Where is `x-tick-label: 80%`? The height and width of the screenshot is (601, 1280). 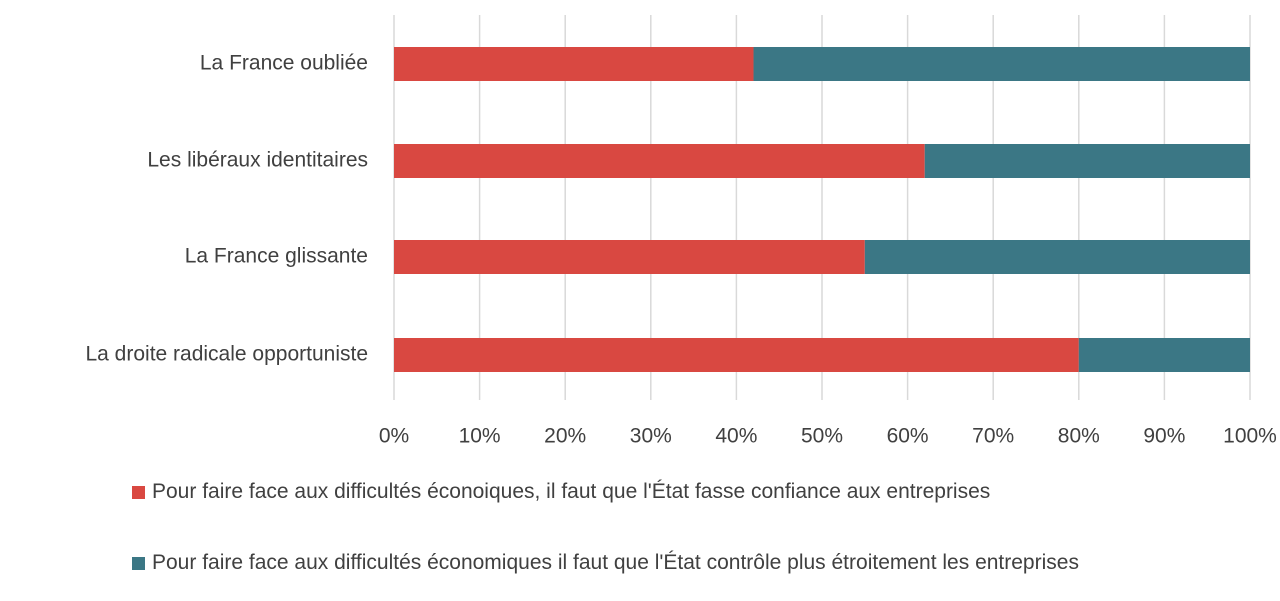
x-tick-label: 80% is located at coordinates (1079, 436).